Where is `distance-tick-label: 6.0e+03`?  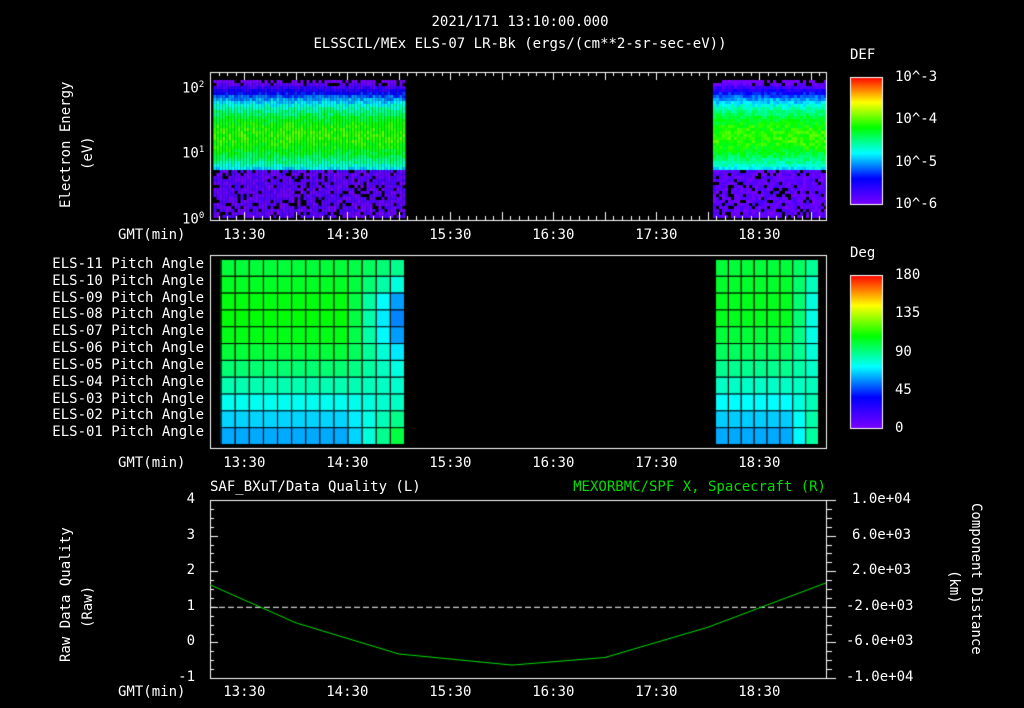
distance-tick-label: 6.0e+03 is located at coordinates (882, 534).